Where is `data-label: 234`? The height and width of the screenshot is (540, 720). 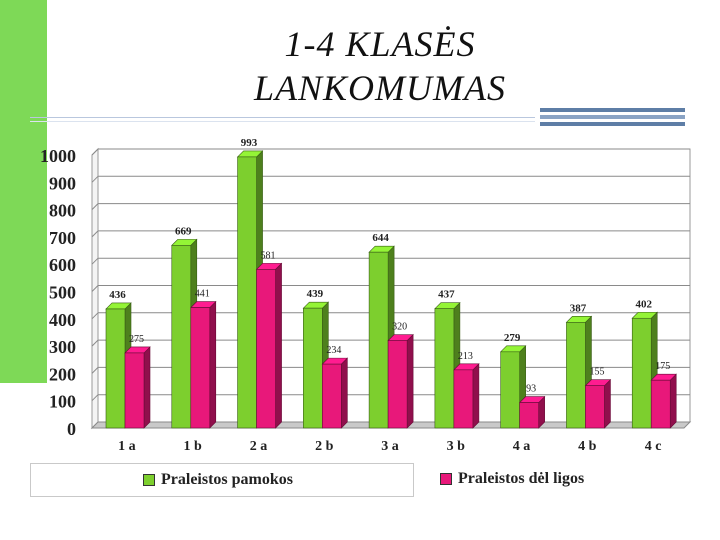 data-label: 234 is located at coordinates (333, 350).